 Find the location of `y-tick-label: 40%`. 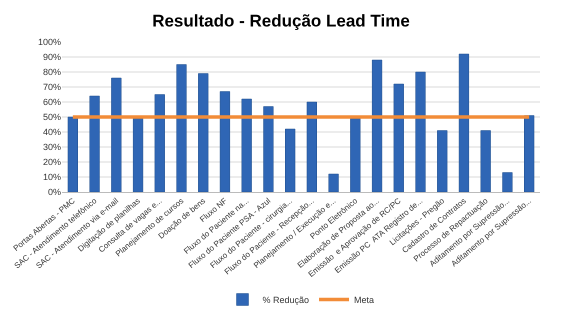

y-tick-label: 40% is located at coordinates (51, 132).